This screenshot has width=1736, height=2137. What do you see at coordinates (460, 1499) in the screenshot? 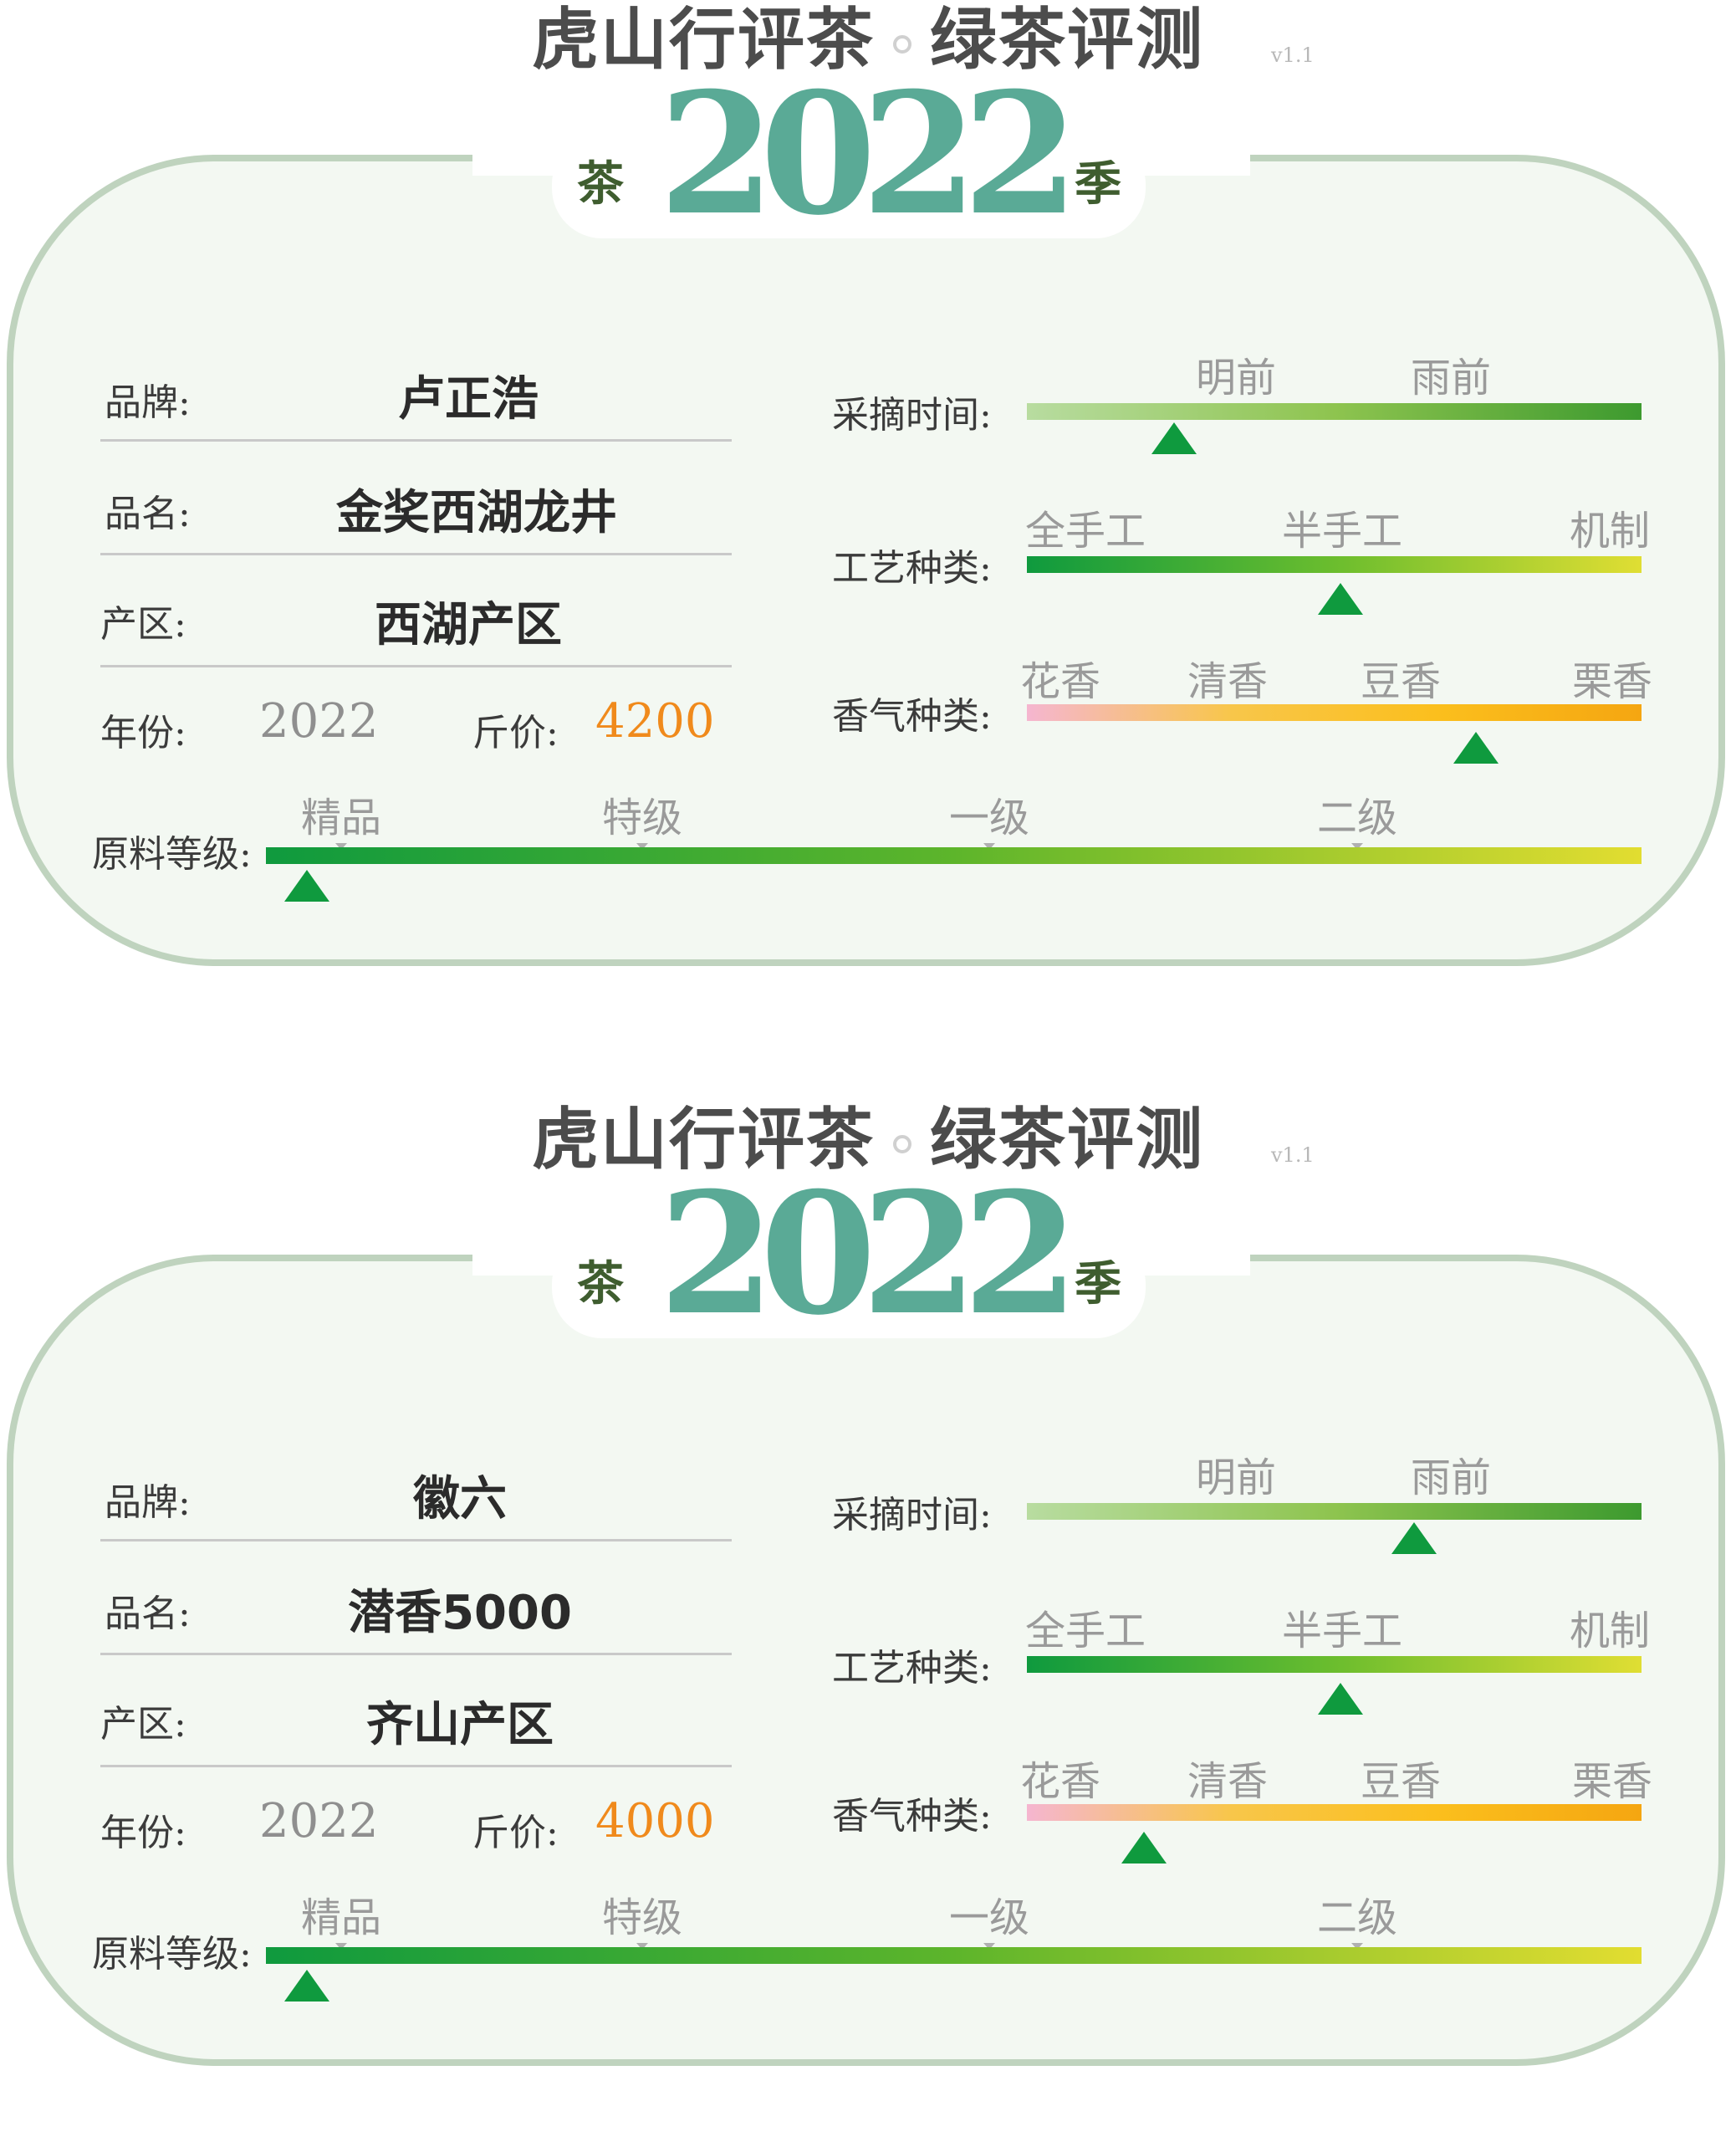
I see `brand-value: 徽六` at bounding box center [460, 1499].